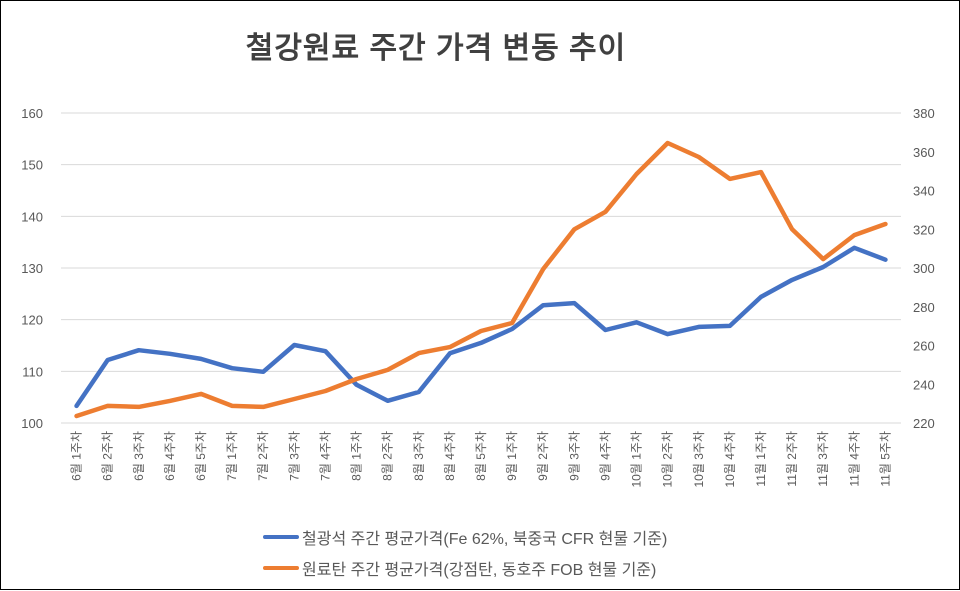  What do you see at coordinates (512, 456) in the screenshot?
I see `x-tick-label: 9월 1주차` at bounding box center [512, 456].